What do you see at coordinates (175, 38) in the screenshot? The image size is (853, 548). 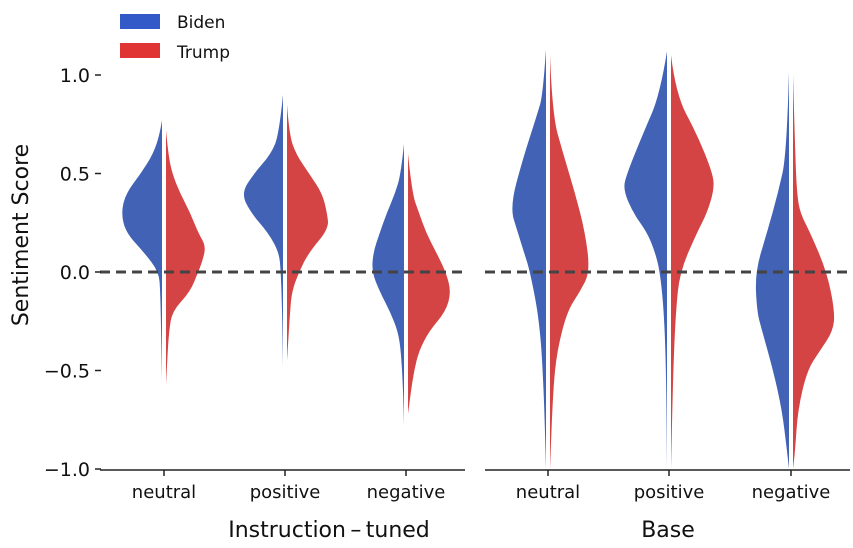 I see `legend: Biden Trump` at bounding box center [175, 38].